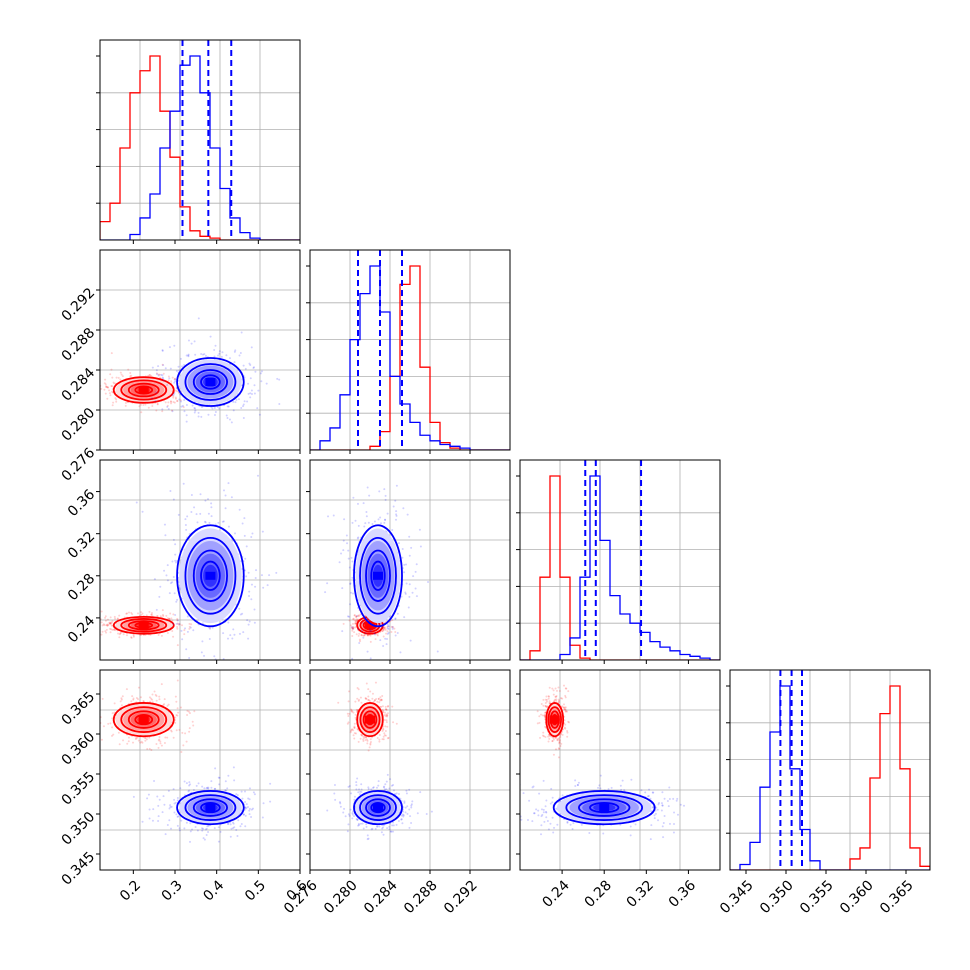 The image size is (970, 970). What do you see at coordinates (144, 625) in the screenshot?
I see `contour-line` at bounding box center [144, 625].